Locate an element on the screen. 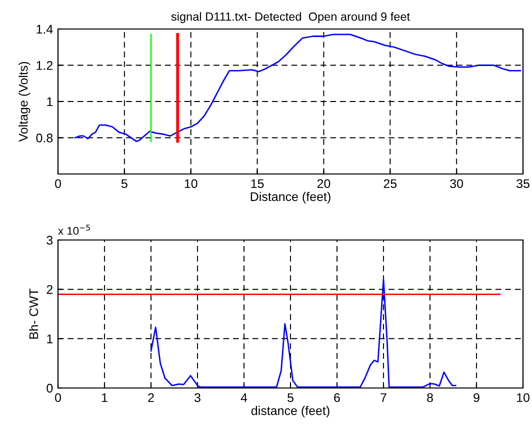 This screenshot has height=429, width=532. x-tick-label: 1 is located at coordinates (105, 397).